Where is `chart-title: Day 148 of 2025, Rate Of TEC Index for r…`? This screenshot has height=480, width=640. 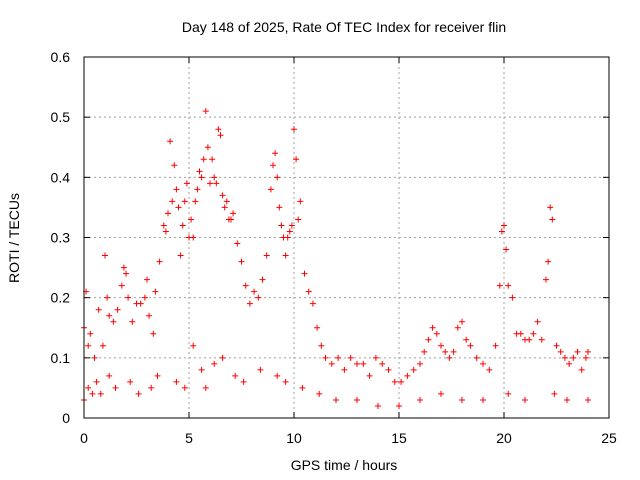
chart-title: Day 148 of 2025, Rate Of TEC Index for r… is located at coordinates (344, 27).